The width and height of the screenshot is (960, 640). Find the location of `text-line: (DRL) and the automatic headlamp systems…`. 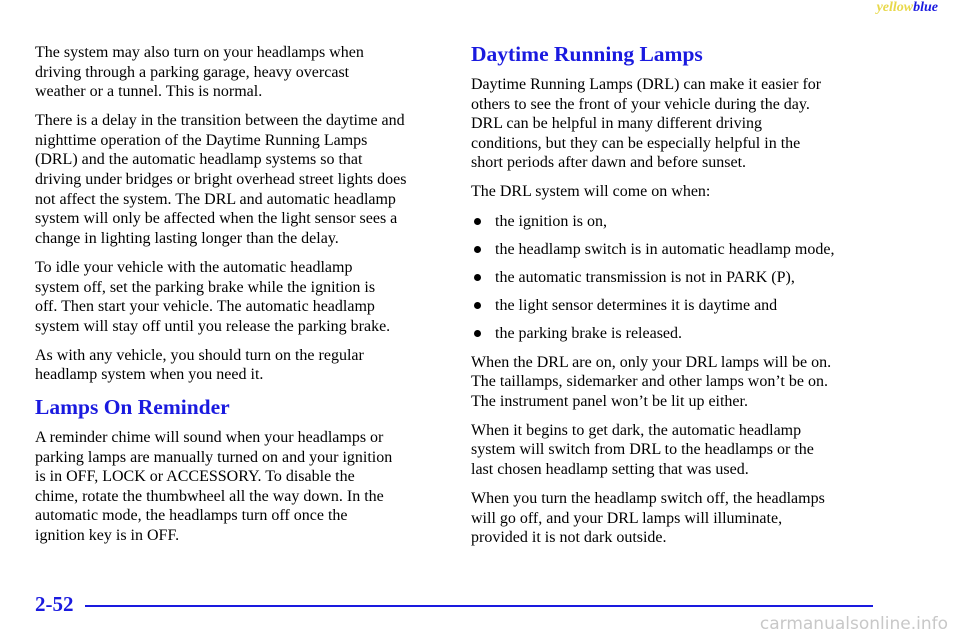

text-line: (DRL) and the automatic headlamp systems… is located at coordinates (199, 160).